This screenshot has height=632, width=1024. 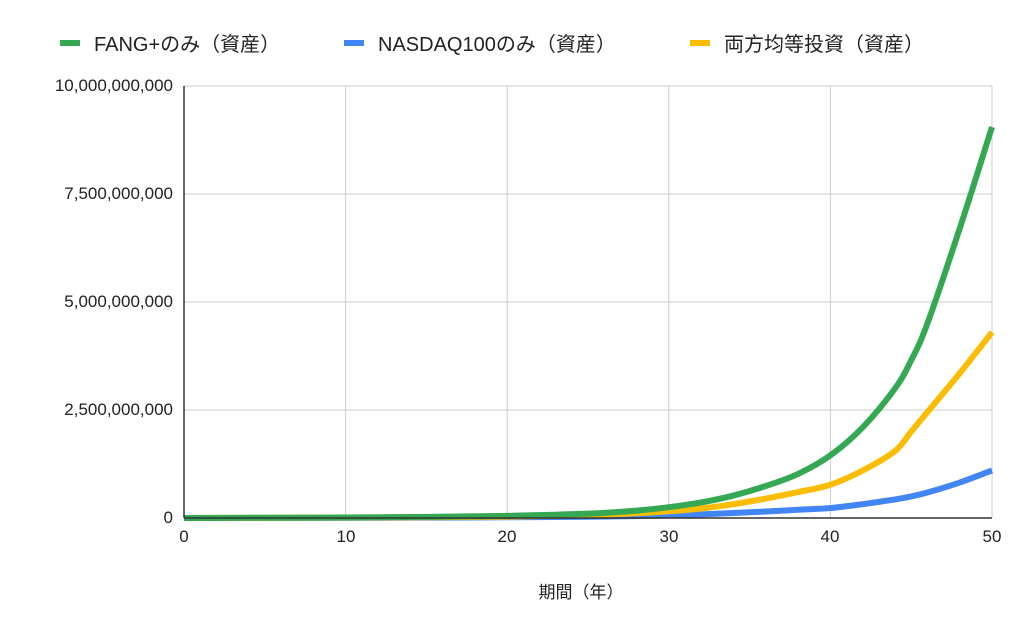 I want to click on legend-swatch-yellow-icon, so click(x=700, y=42).